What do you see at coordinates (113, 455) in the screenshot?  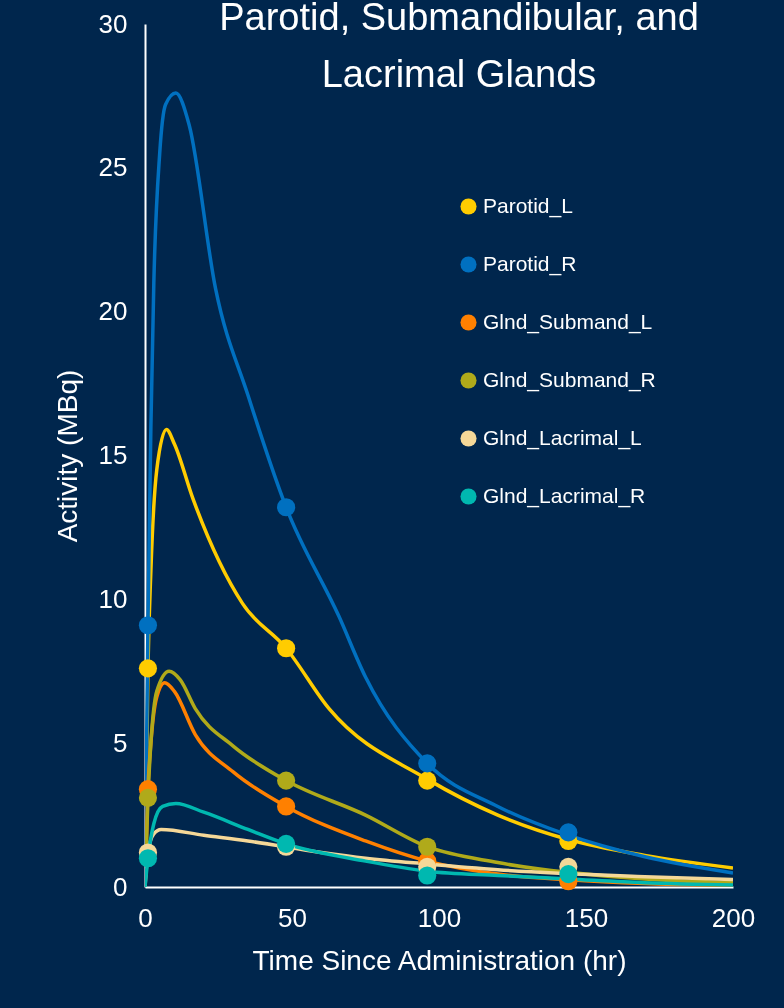 I see `y-tick-label: 15` at bounding box center [113, 455].